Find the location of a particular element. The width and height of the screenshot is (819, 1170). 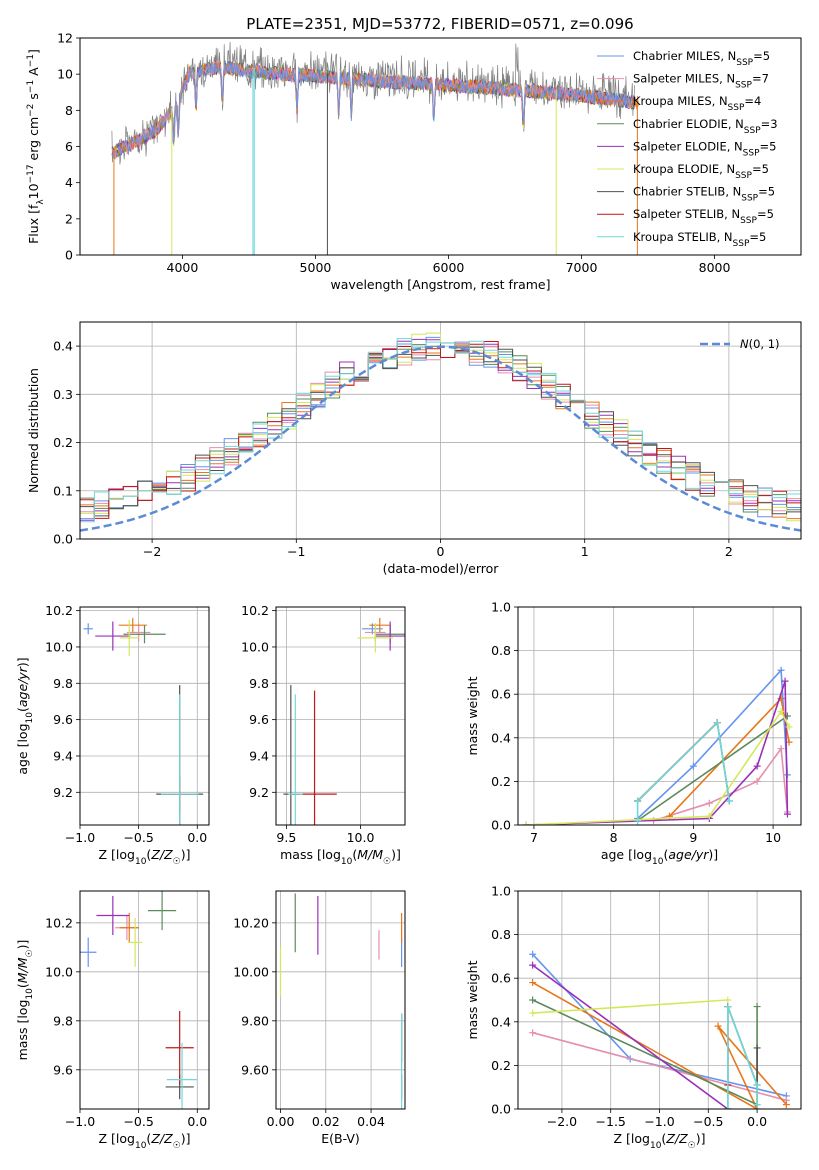

y-axis-label: Normed distribution is located at coordinates (33, 430).